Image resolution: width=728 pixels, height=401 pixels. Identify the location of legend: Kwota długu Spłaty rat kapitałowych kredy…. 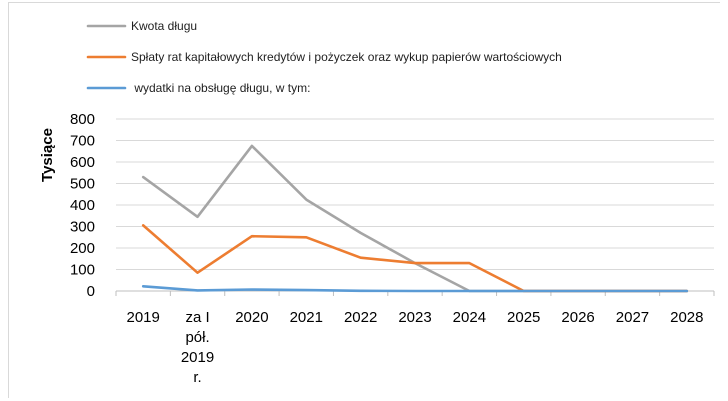
(324, 57).